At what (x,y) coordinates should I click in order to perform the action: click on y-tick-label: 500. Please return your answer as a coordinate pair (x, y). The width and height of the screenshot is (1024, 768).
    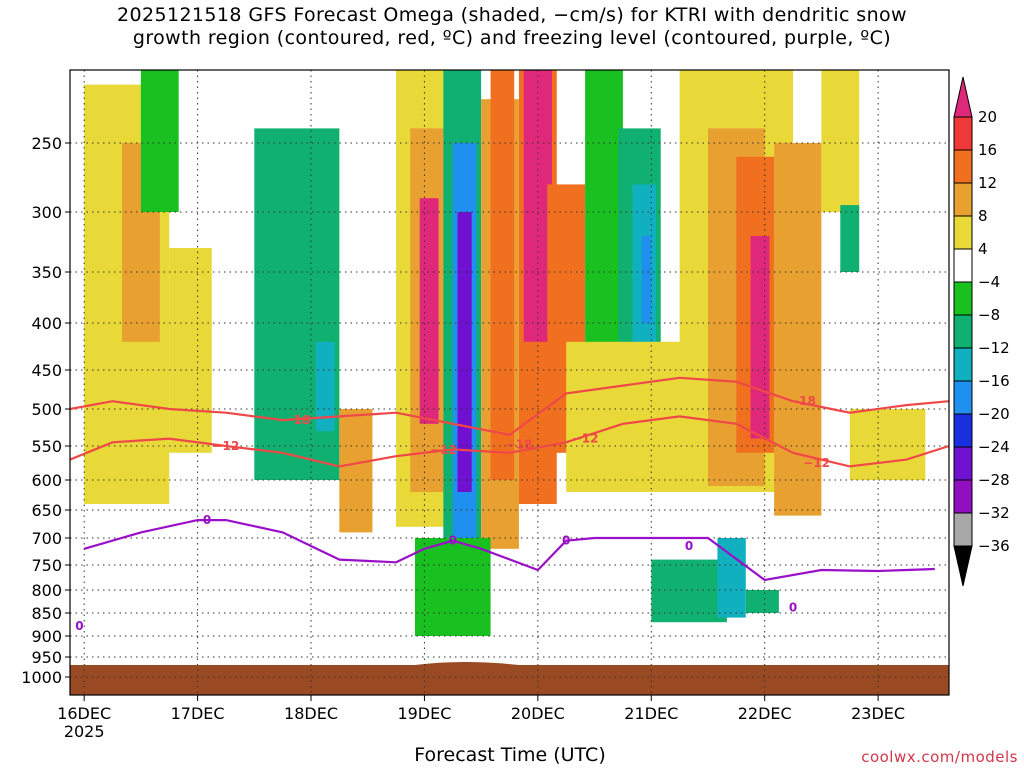
    Looking at the image, I should click on (46, 409).